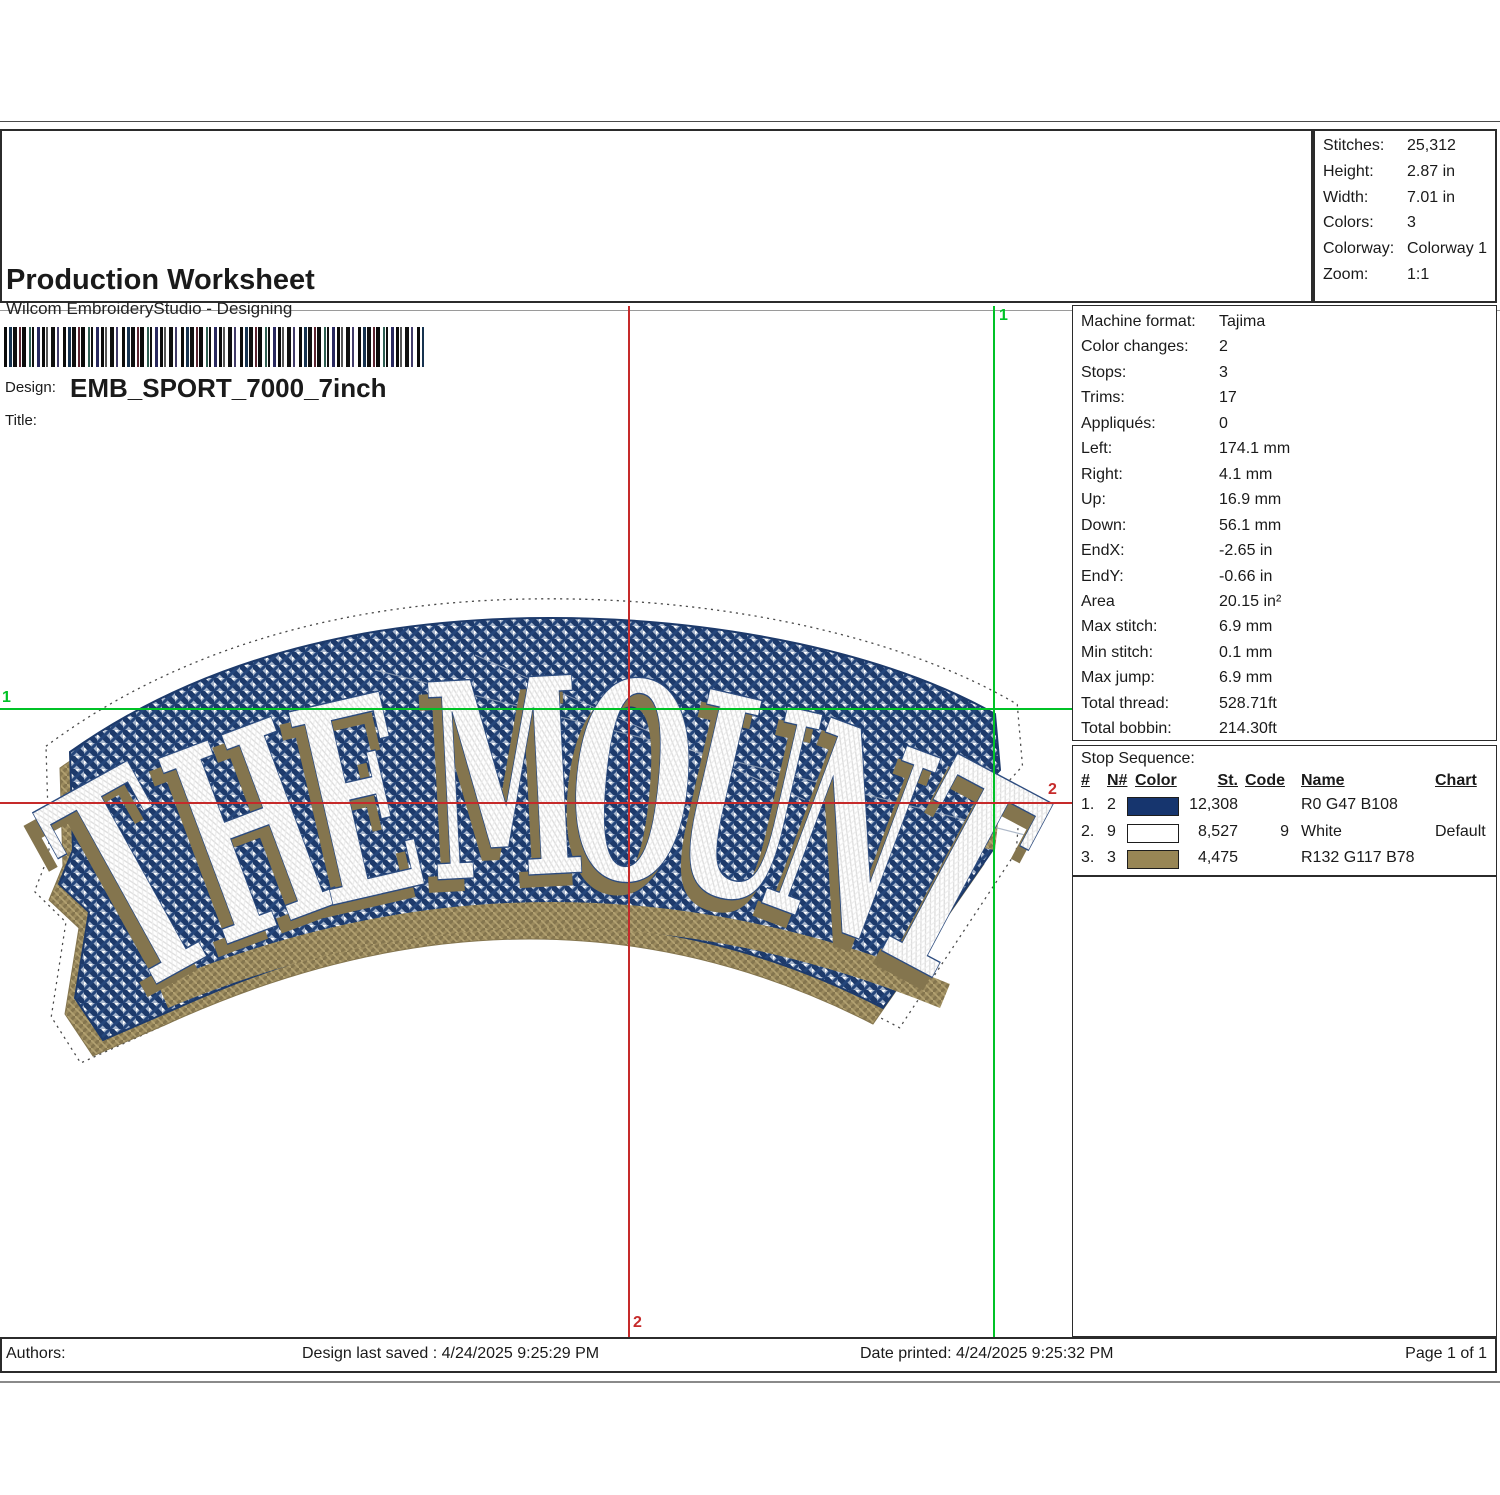  I want to click on info-label: Total thread:, so click(1125, 703).